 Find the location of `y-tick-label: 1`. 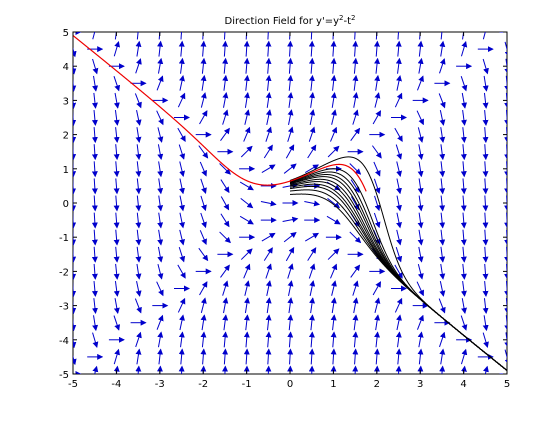

y-tick-label: 1 is located at coordinates (66, 170).